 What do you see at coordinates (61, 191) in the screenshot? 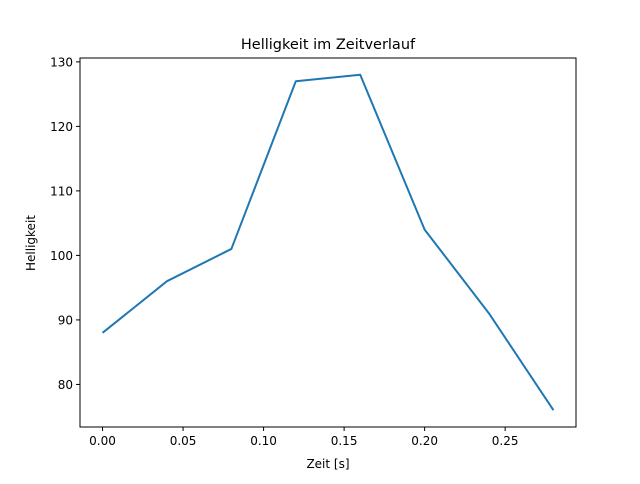
I see `y-tick-label: 110` at bounding box center [61, 191].